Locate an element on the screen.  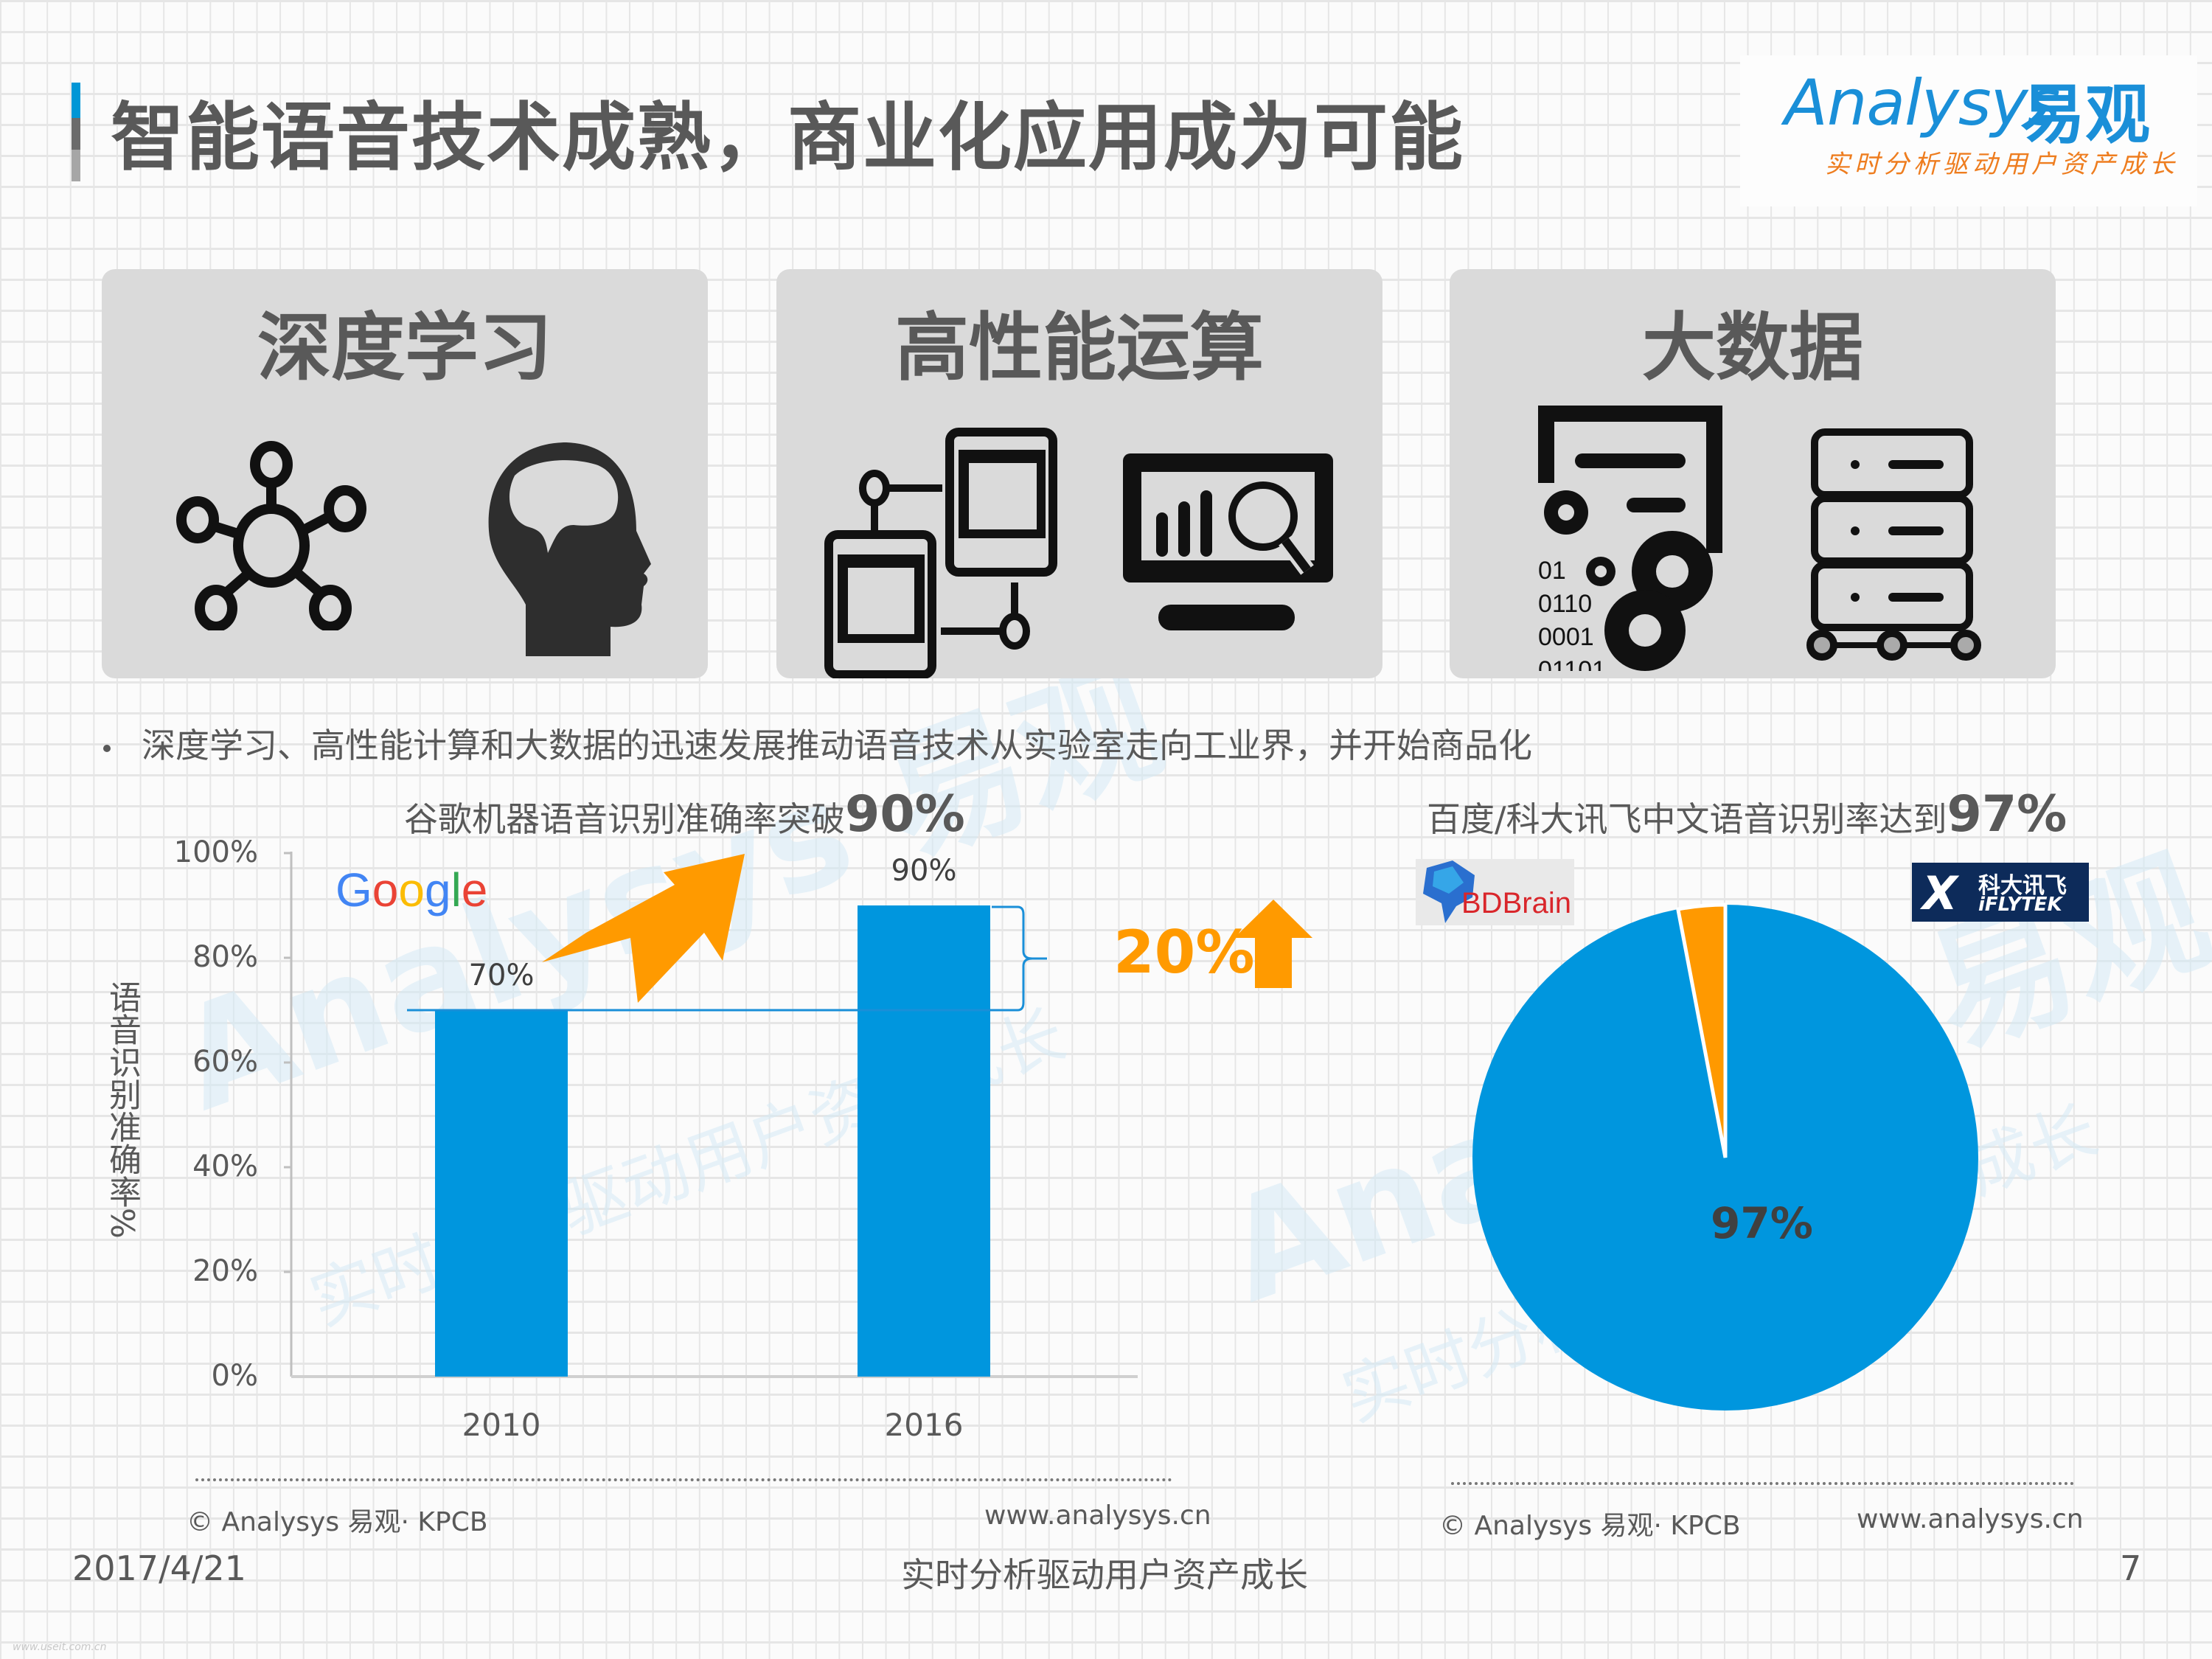
pie-chart is located at coordinates (1725, 1156).